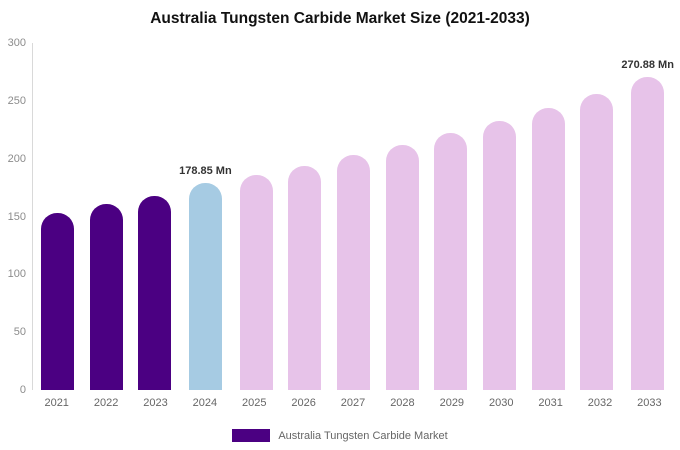  I want to click on bar-2032, so click(597, 241).